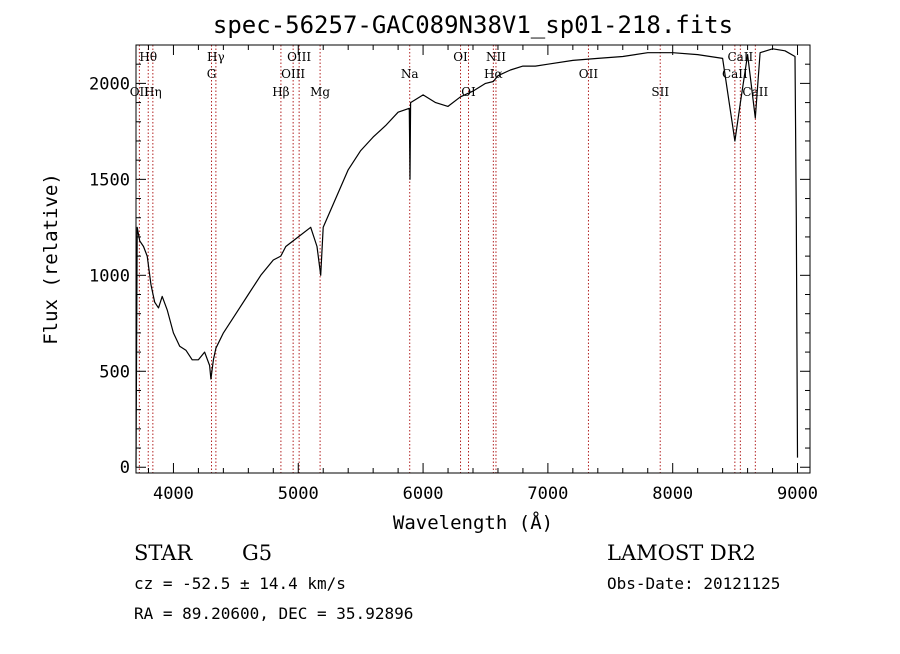  What do you see at coordinates (173, 494) in the screenshot?
I see `x-tick-label: 4000` at bounding box center [173, 494].